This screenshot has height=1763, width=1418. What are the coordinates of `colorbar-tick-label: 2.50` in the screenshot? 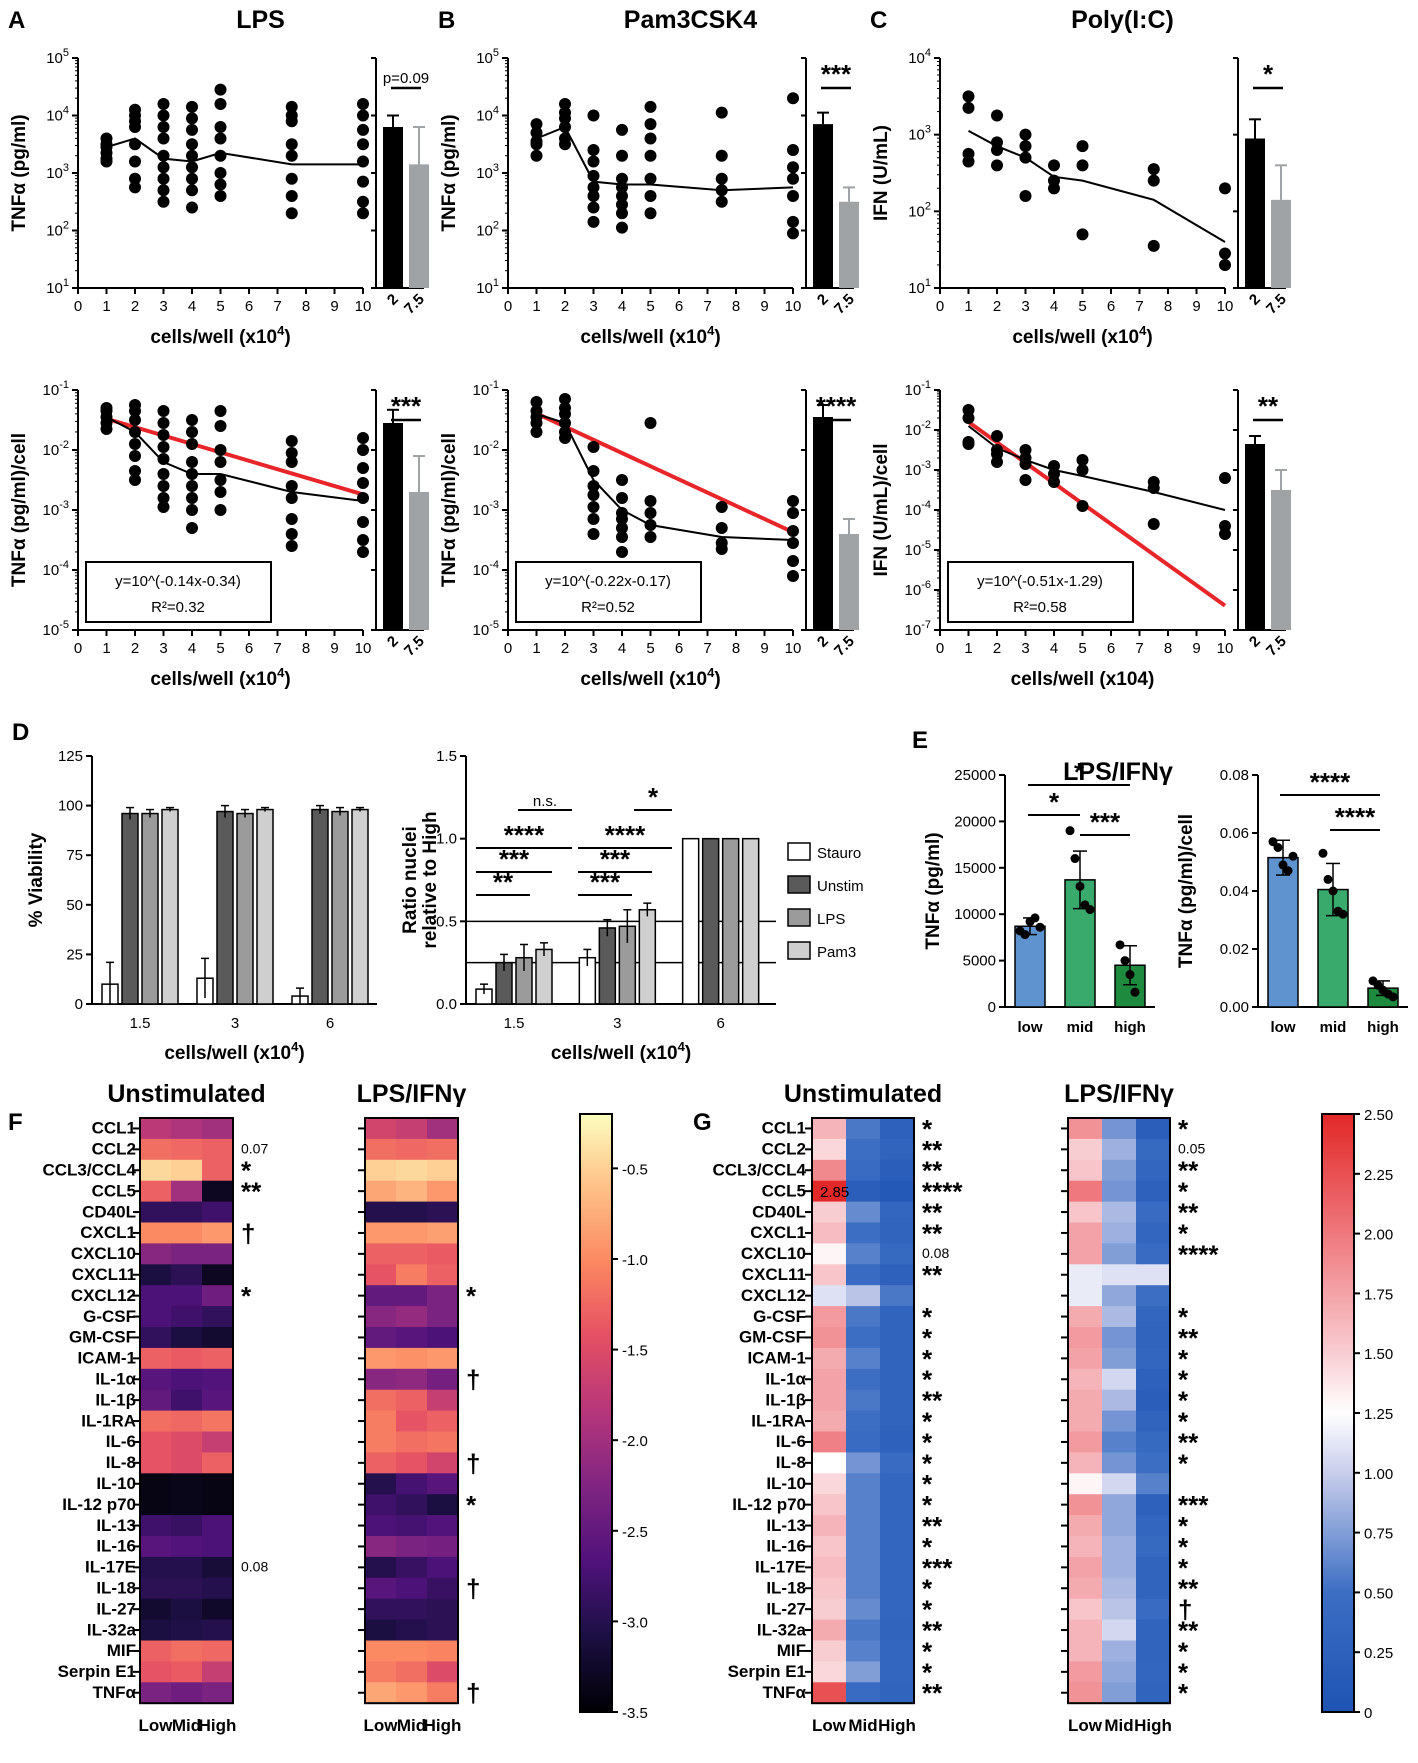 It's located at (1378, 1115).